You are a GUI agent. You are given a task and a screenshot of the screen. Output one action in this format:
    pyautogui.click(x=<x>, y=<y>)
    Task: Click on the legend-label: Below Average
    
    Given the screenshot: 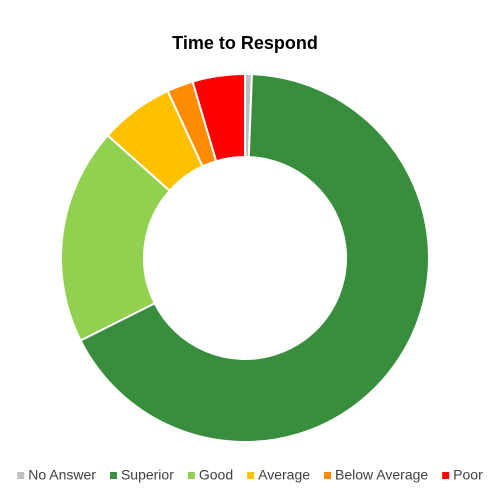 What is the action you would take?
    pyautogui.click(x=381, y=475)
    